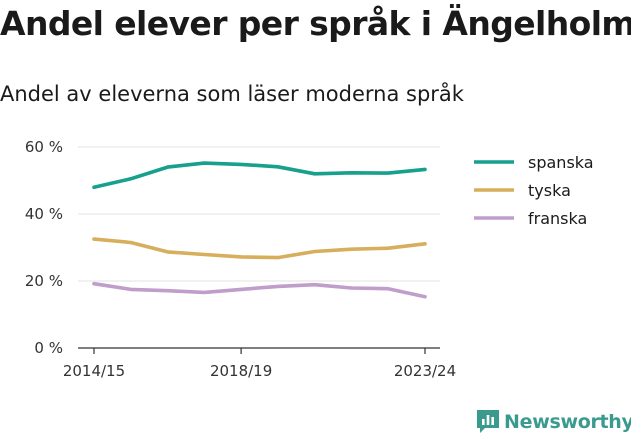 This screenshot has width=631, height=439. What do you see at coordinates (549, 190) in the screenshot?
I see `legend-label-tyska: tyska` at bounding box center [549, 190].